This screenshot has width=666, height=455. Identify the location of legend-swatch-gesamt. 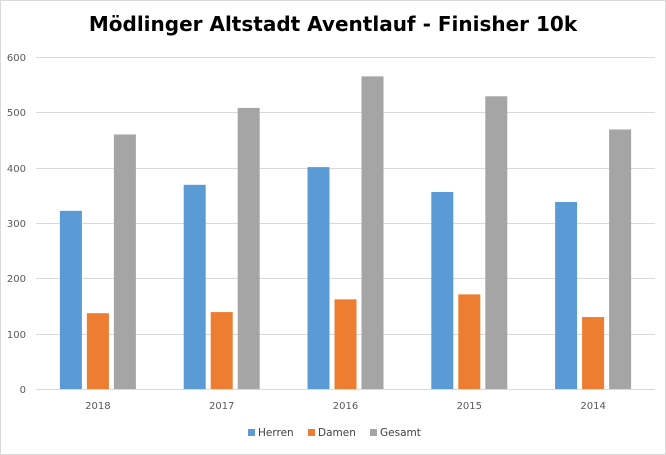
(373, 432).